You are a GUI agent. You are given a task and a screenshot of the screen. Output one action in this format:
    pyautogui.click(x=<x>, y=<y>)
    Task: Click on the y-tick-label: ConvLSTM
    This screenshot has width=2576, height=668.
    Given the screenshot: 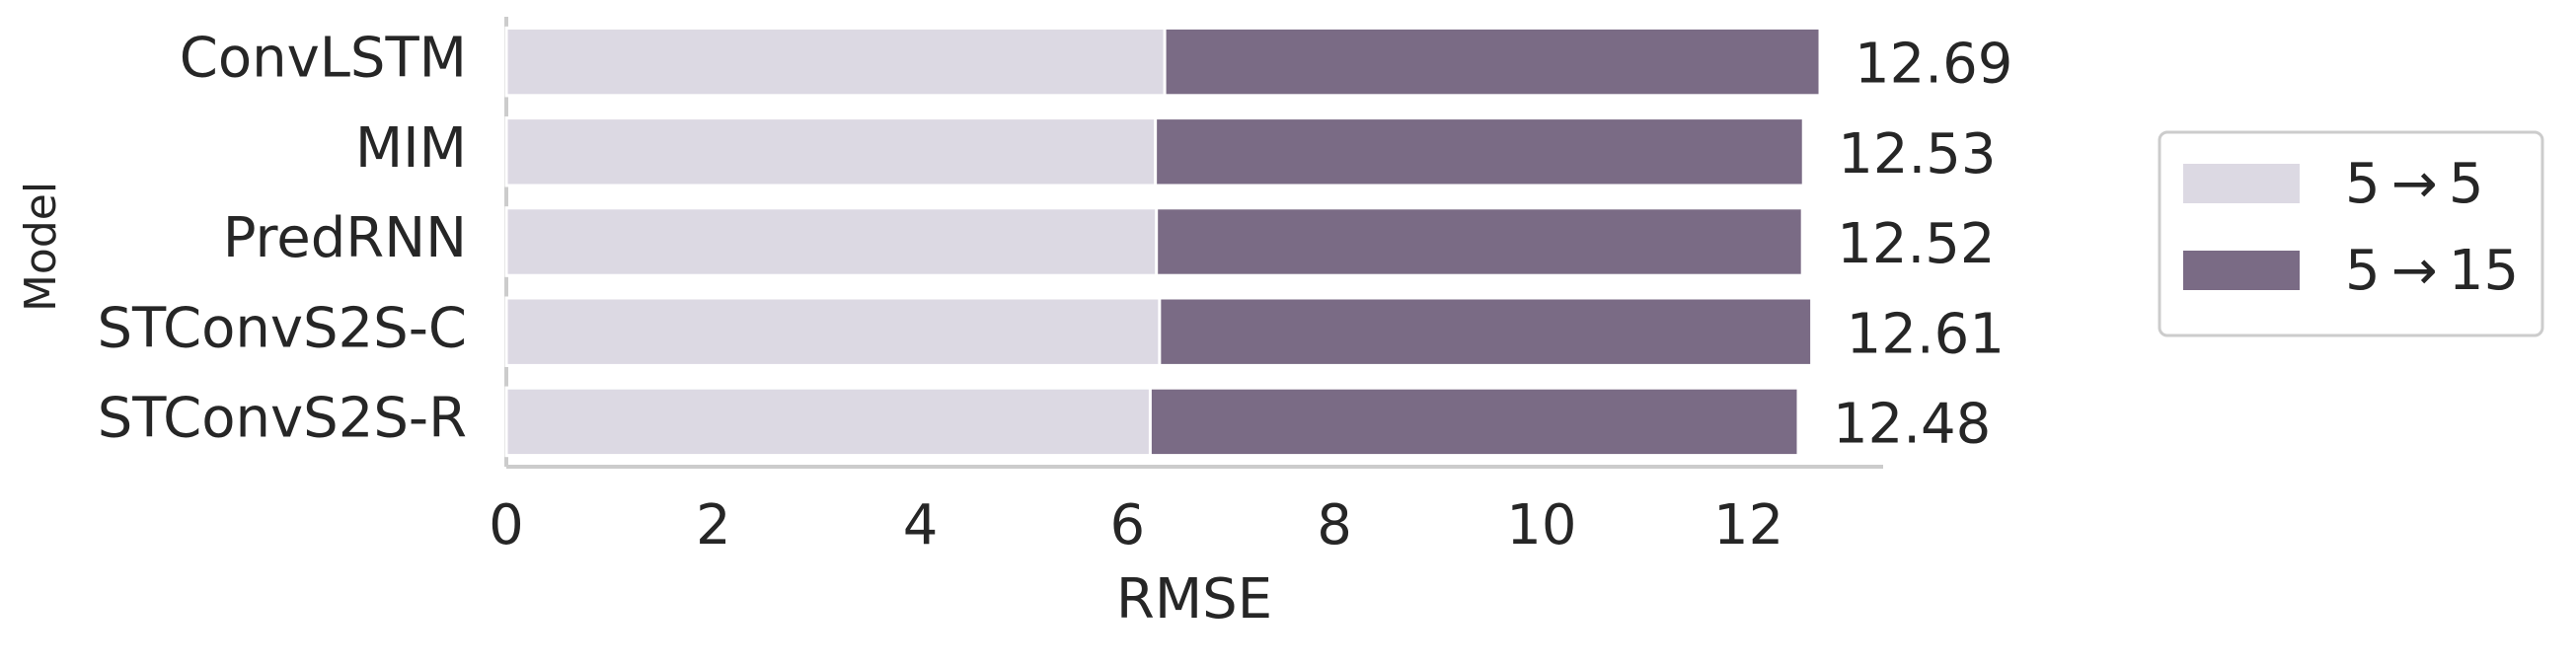 What is the action you would take?
    pyautogui.click(x=324, y=59)
    